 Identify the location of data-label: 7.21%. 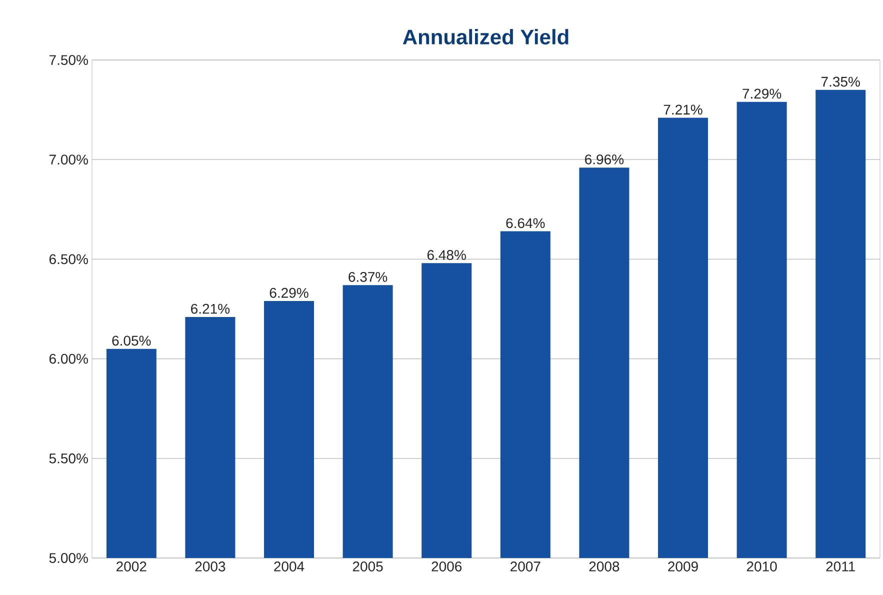
(683, 109).